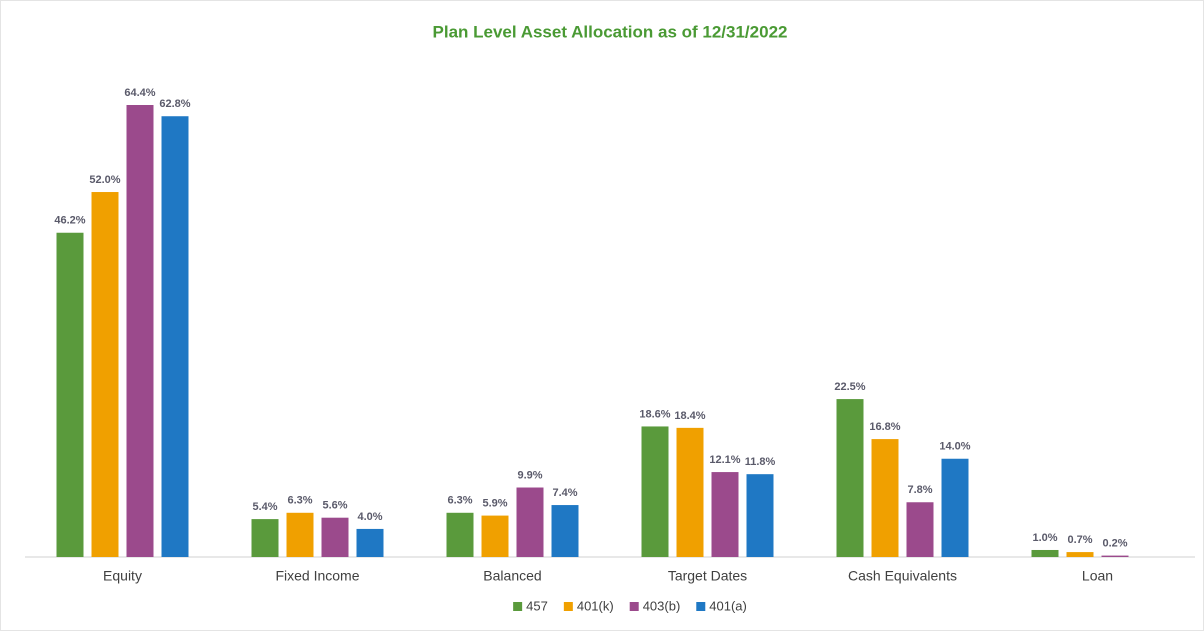  Describe the element at coordinates (1079, 540) in the screenshot. I see `data-label: 0.7%` at that location.